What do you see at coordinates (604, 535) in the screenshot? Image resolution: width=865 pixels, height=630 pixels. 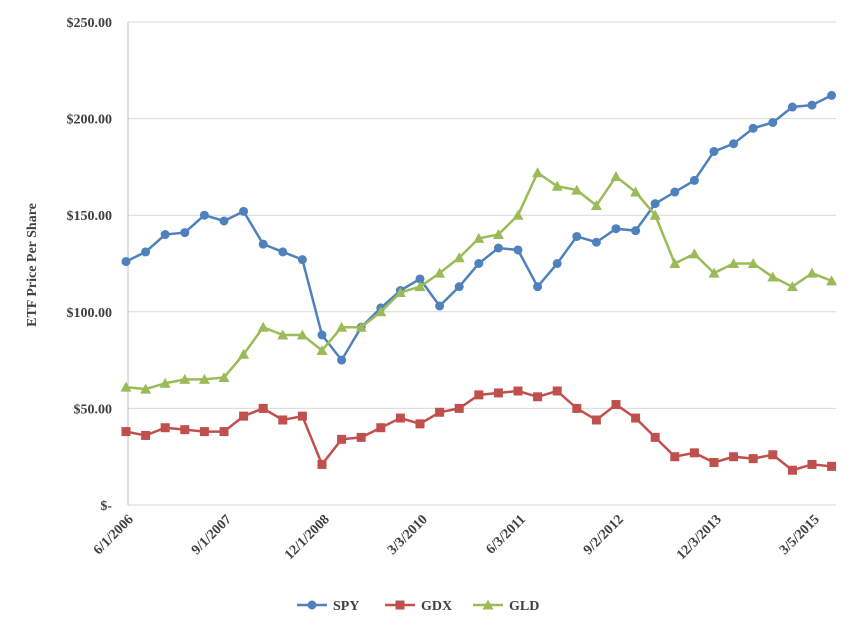 I see `x-tick-label: 9/2/2012` at bounding box center [604, 535].